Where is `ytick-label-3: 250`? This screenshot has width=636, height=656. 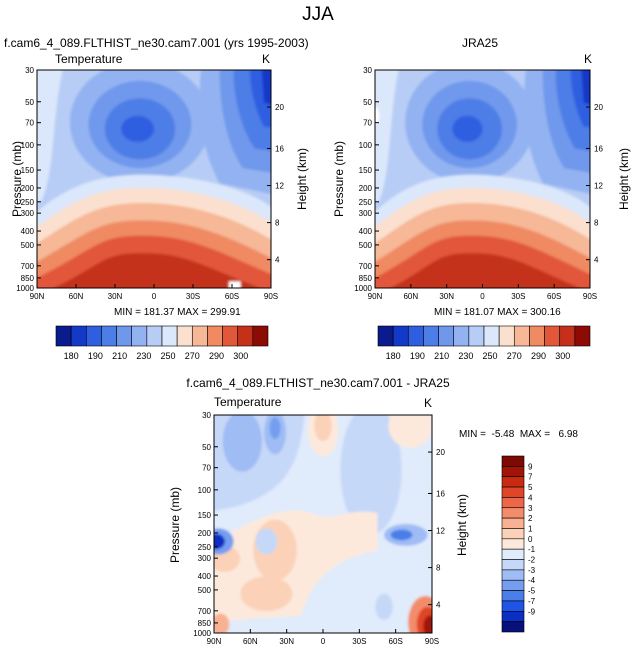 ytick-label-3: 250 is located at coordinates (205, 547).